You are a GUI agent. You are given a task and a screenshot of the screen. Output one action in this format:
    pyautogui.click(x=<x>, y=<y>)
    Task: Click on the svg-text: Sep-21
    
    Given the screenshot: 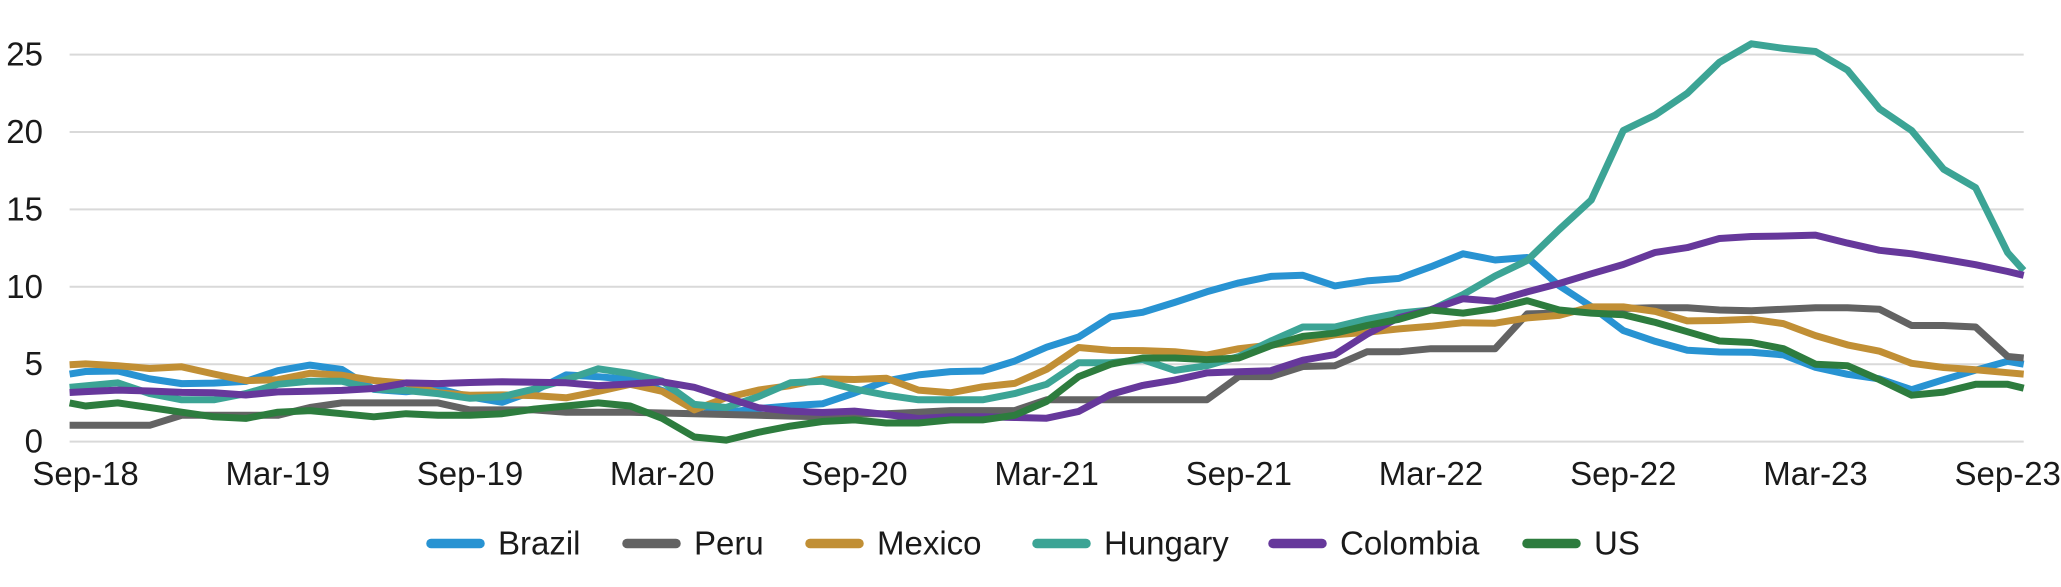 What is the action you would take?
    pyautogui.click(x=1239, y=473)
    